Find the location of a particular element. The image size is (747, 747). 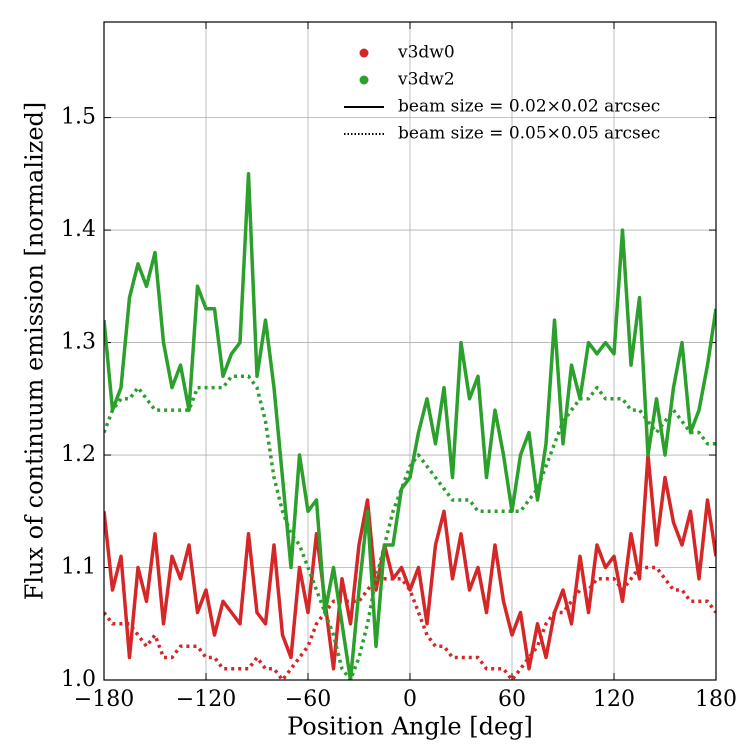

x-axis-label: Position Angle [deg] is located at coordinates (410, 727).